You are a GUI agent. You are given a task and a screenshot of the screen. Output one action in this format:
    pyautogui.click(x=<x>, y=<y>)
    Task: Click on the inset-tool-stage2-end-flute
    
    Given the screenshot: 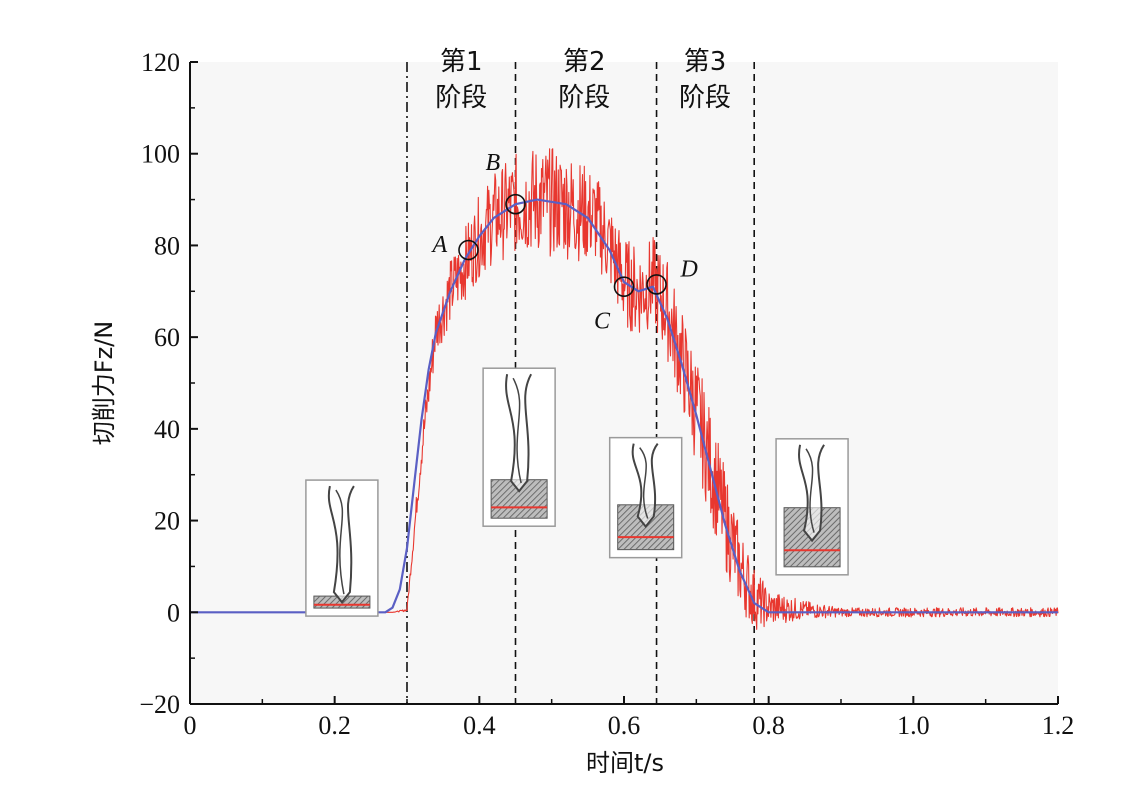 What is the action you would take?
    pyautogui.click(x=644, y=483)
    